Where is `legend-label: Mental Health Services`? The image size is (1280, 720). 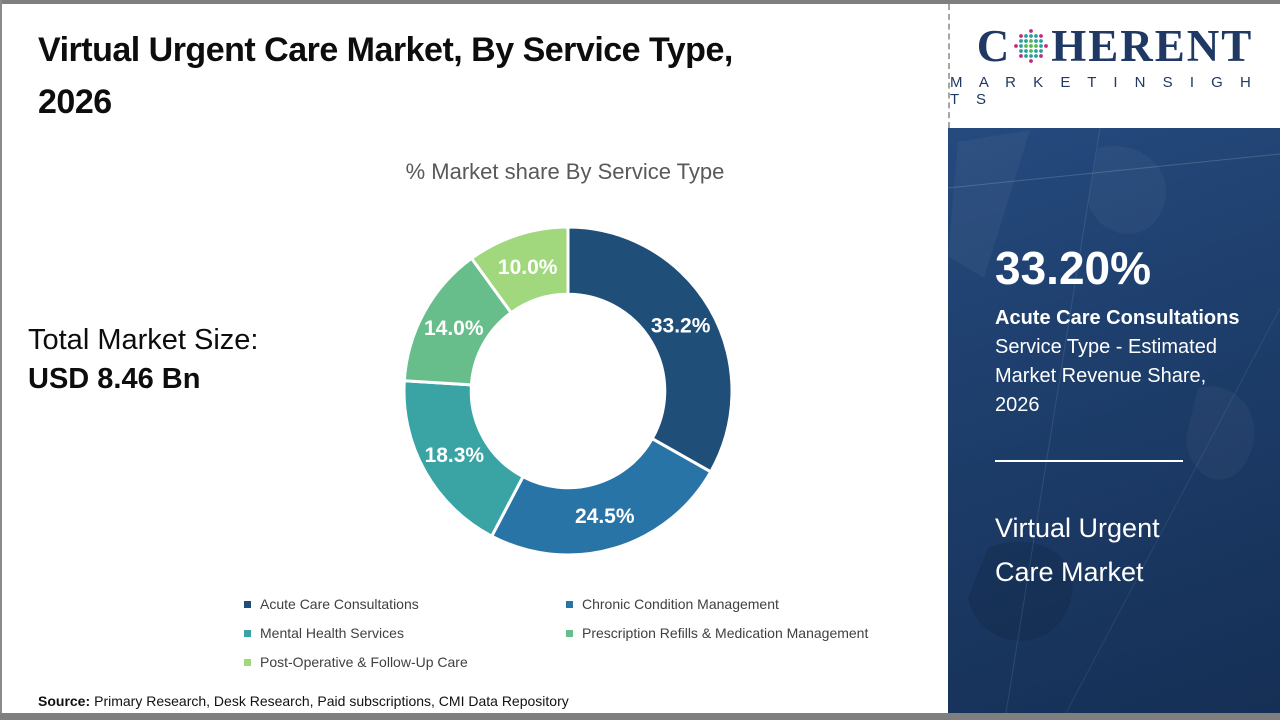 legend-label: Mental Health Services is located at coordinates (332, 633).